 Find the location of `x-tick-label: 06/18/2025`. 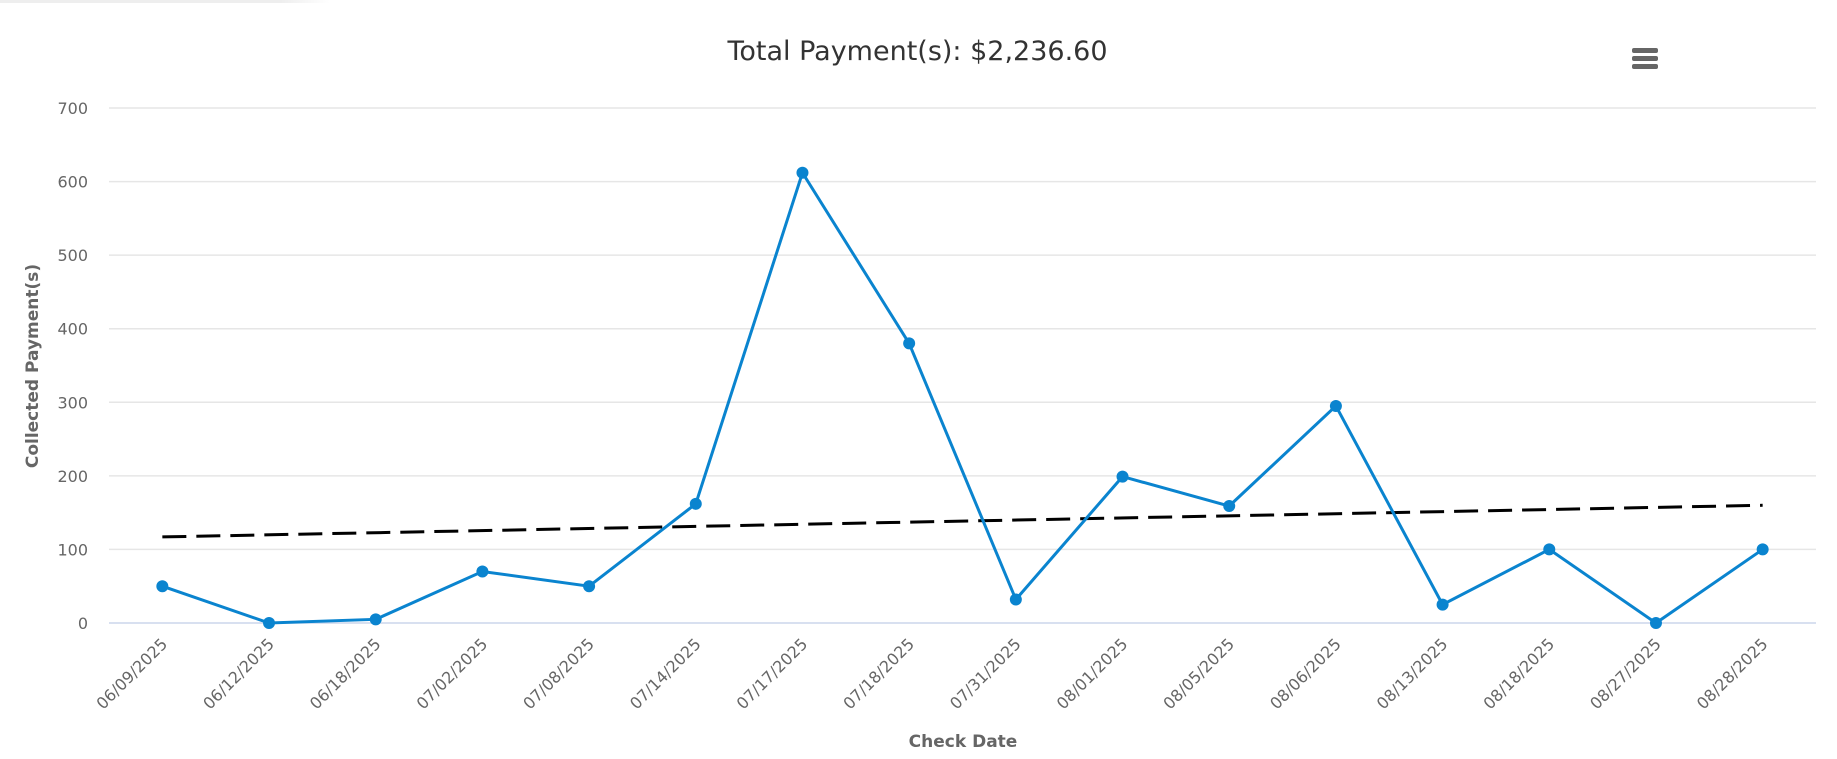

x-tick-label: 06/18/2025 is located at coordinates (345, 673).